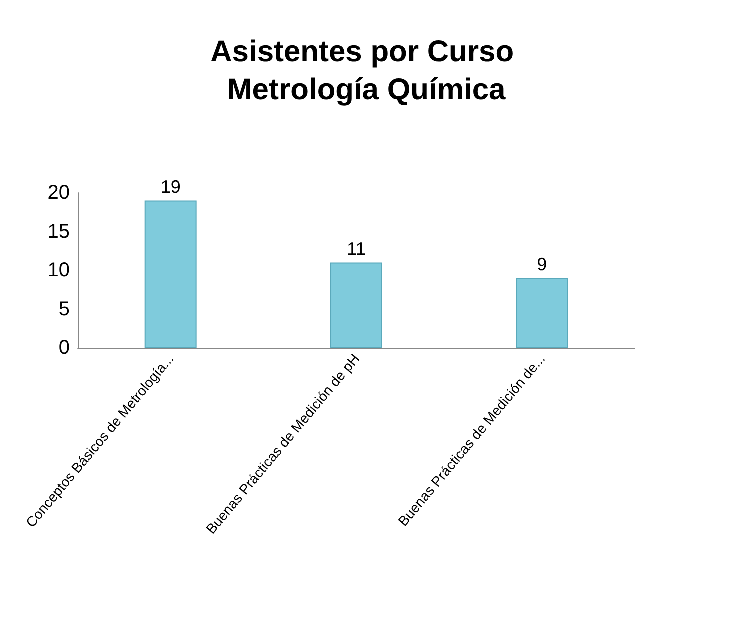 The height and width of the screenshot is (617, 733). Describe the element at coordinates (59, 271) in the screenshot. I see `y-tick-label: 10` at that location.